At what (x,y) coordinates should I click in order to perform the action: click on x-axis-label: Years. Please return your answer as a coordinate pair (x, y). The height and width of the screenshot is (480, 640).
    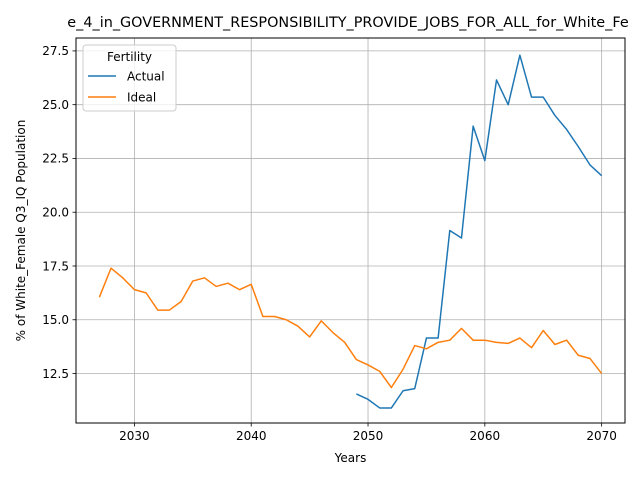
    Looking at the image, I should click on (350, 458).